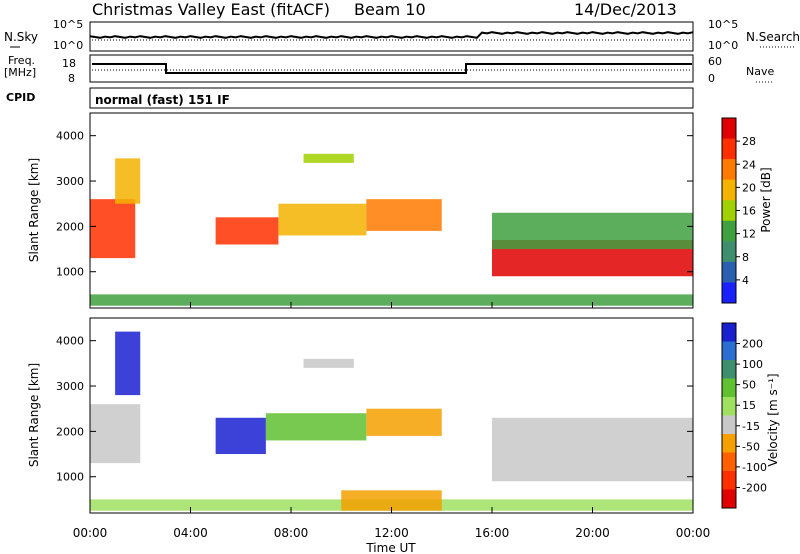  I want to click on velocity-colorbar-label: Velocity [m s⁻¹], so click(773, 419).